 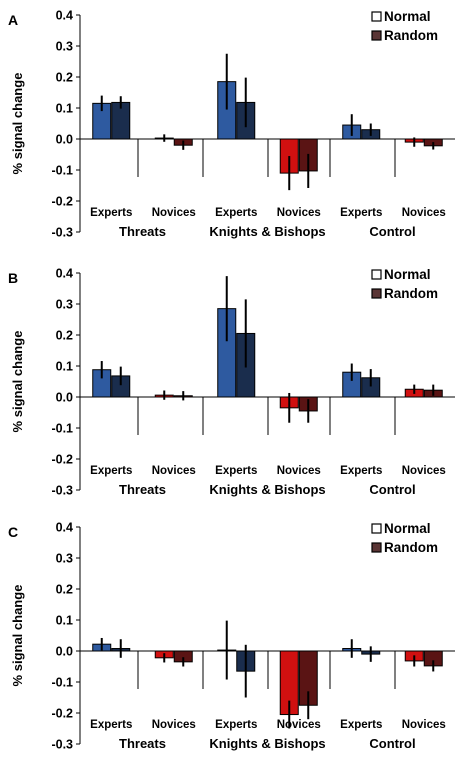 What do you see at coordinates (13, 532) in the screenshot?
I see `panel-label: C` at bounding box center [13, 532].